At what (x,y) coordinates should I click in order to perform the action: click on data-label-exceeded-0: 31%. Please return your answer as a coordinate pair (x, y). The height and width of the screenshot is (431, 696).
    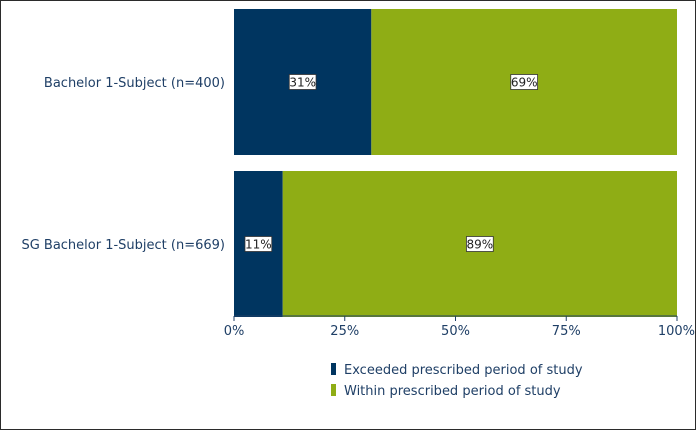
    Looking at the image, I should click on (302, 82).